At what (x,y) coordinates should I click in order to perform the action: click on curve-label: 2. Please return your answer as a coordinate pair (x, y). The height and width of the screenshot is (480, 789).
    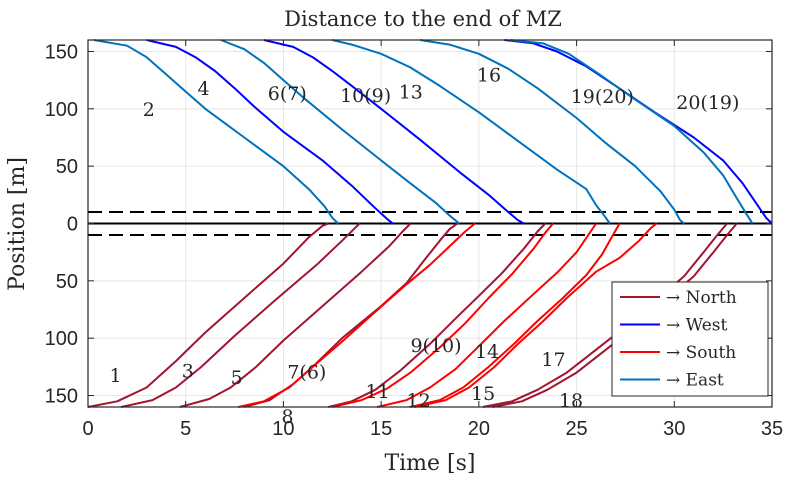
    Looking at the image, I should click on (149, 110).